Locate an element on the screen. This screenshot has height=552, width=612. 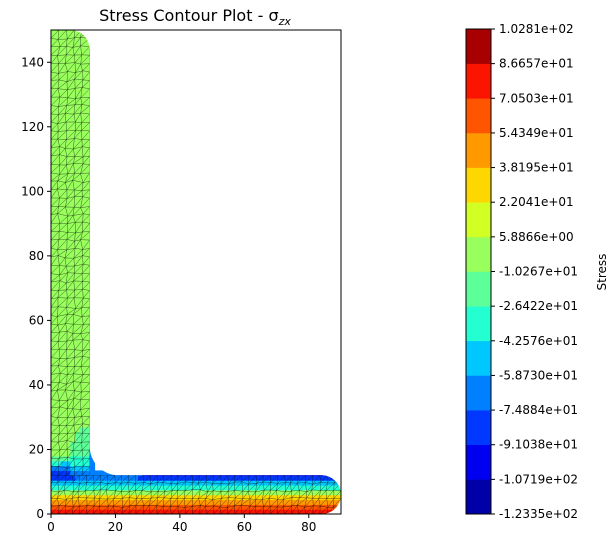
y-tick-label: 40 is located at coordinates (36, 385).